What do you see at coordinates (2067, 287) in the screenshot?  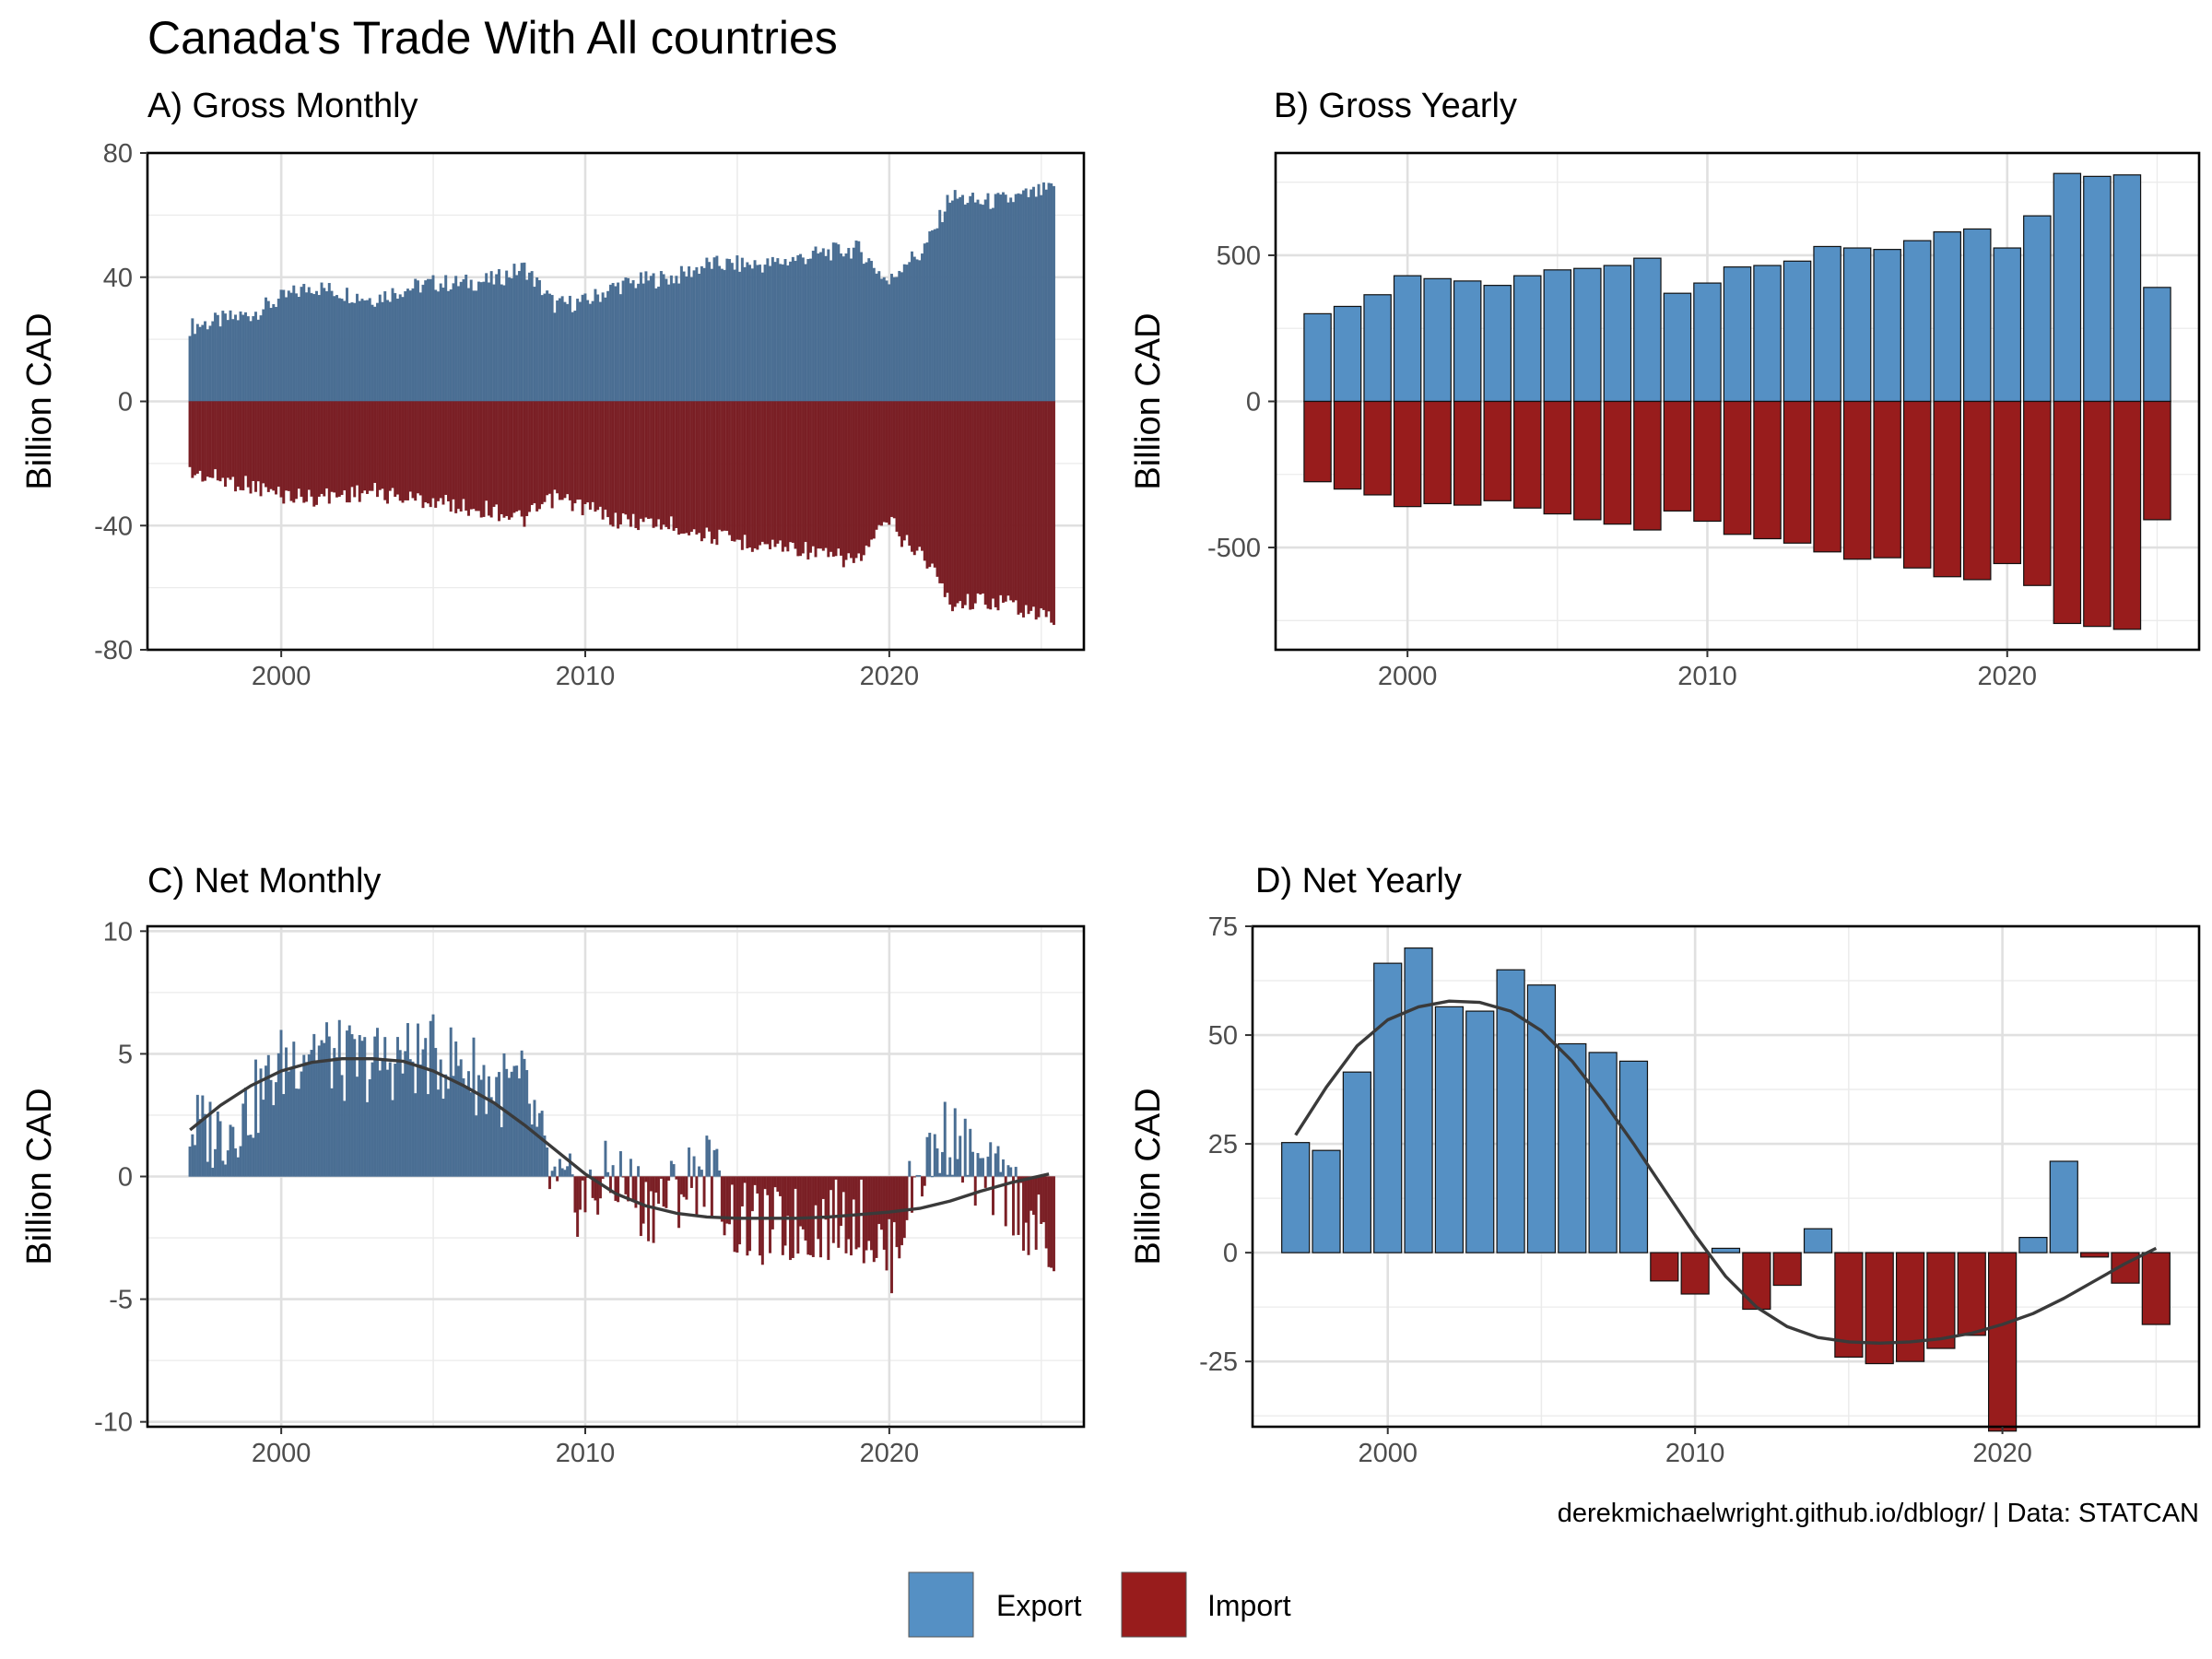 I see `bar-export-2022` at bounding box center [2067, 287].